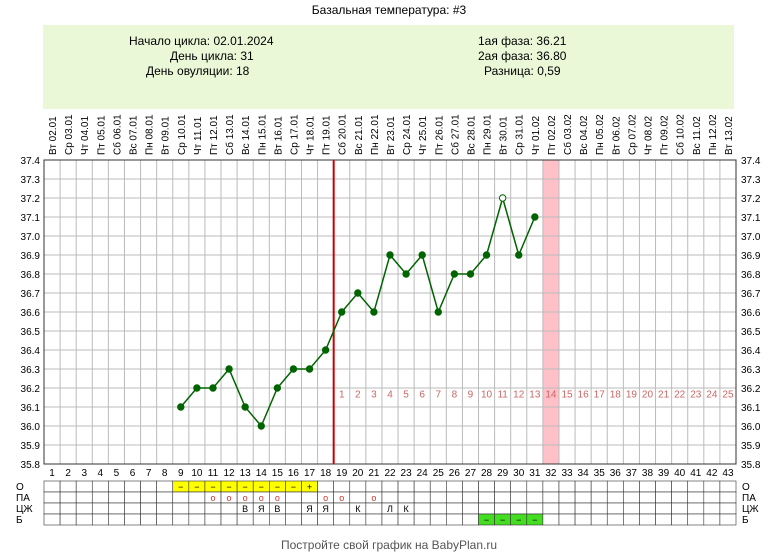 This screenshot has height=559, width=778. What do you see at coordinates (149, 473) in the screenshot?
I see `cycle-day-label: 7` at bounding box center [149, 473].